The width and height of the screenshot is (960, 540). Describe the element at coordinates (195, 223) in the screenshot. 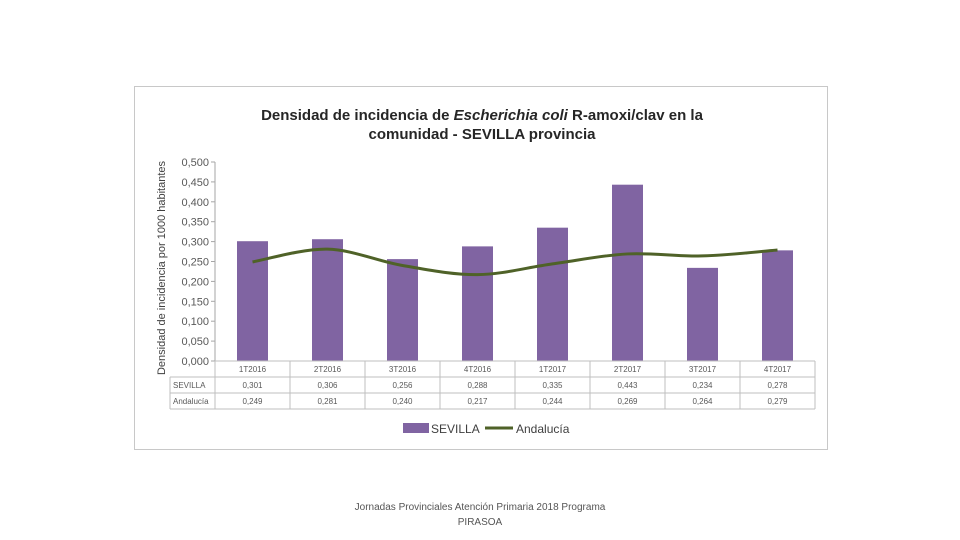

I see `y-tick-label: 0,350` at that location.